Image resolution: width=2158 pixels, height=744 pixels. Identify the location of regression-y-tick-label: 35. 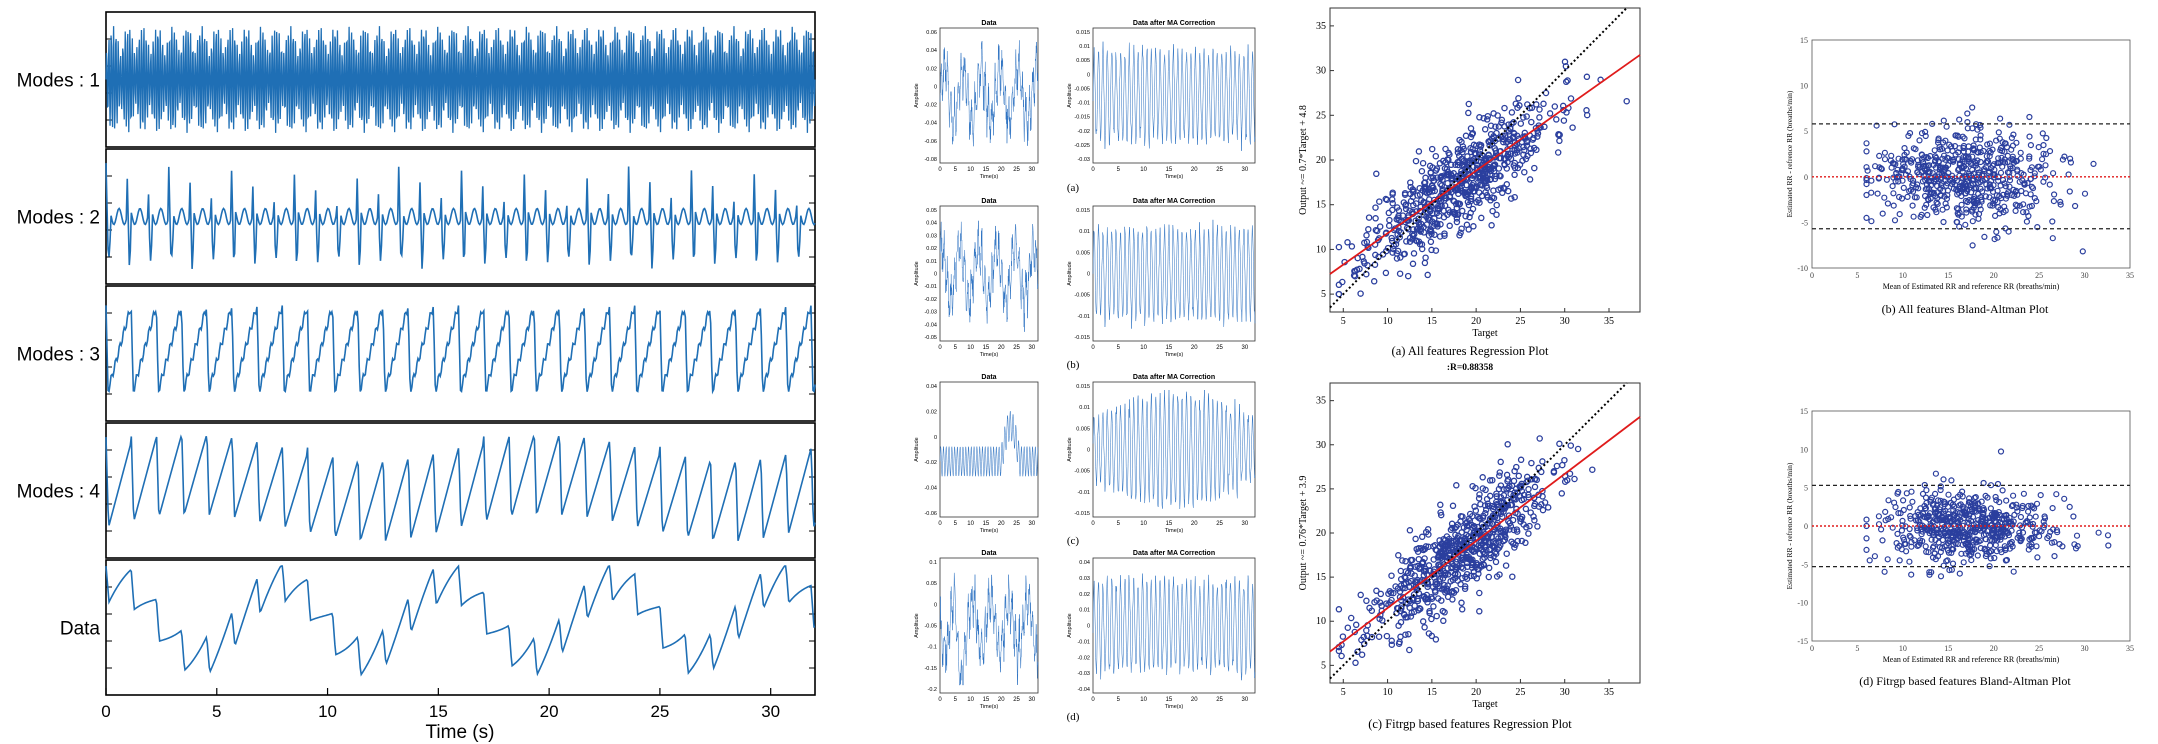
(1321, 26).